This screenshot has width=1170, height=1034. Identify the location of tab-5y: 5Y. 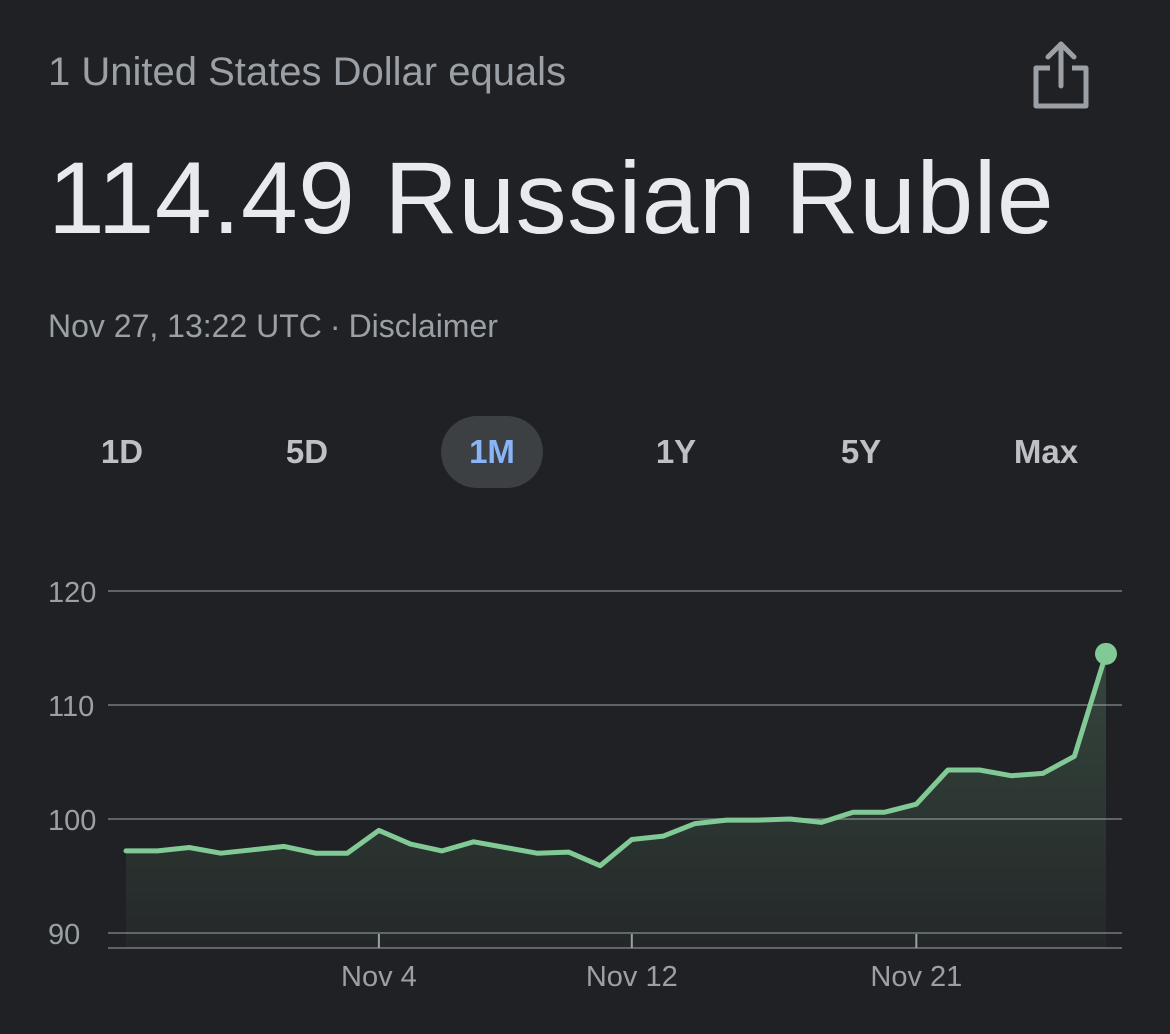
(861, 451).